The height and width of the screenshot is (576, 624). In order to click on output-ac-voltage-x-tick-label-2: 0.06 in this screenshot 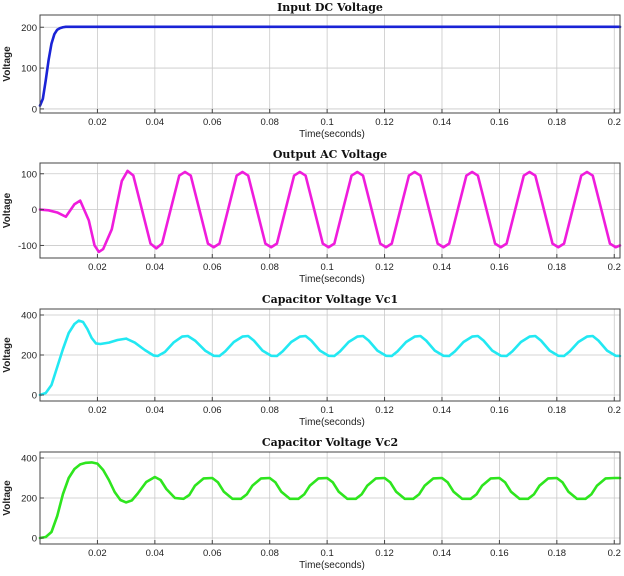, I will do `click(212, 267)`.